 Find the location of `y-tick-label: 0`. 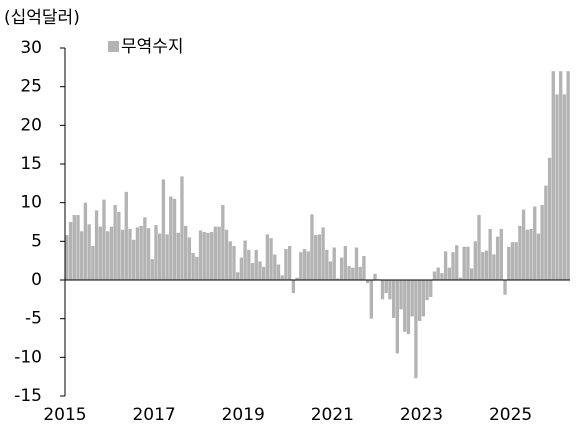

y-tick-label: 0 is located at coordinates (36, 280).